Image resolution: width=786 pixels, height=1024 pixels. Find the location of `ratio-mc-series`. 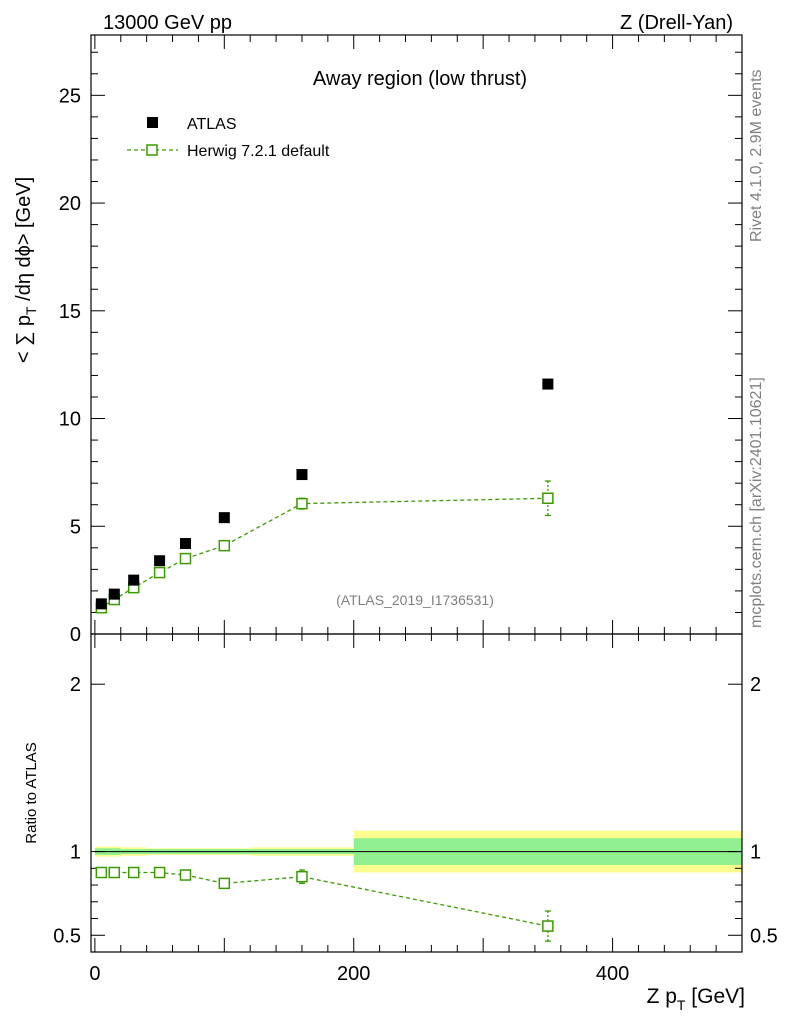

ratio-mc-series is located at coordinates (324, 904).